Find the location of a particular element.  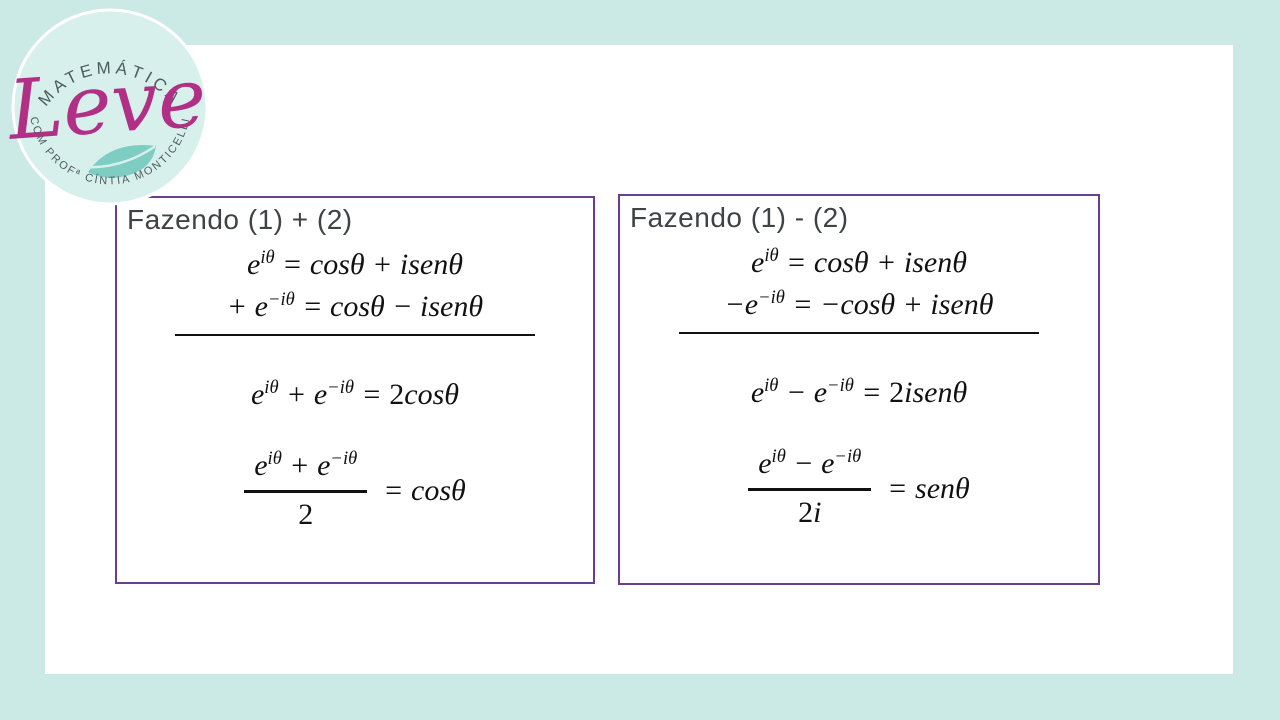

fraction-result-row: eiθ + e−iθ 2 = cosθ is located at coordinates (355, 490).